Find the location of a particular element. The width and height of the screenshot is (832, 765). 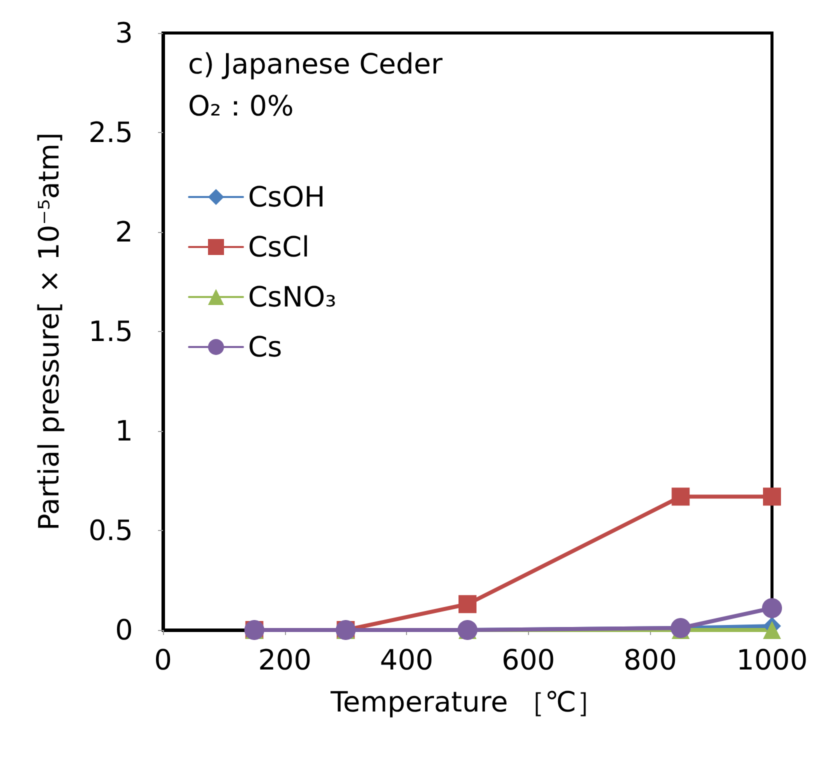

y-tick-label: 0 is located at coordinates (124, 630).